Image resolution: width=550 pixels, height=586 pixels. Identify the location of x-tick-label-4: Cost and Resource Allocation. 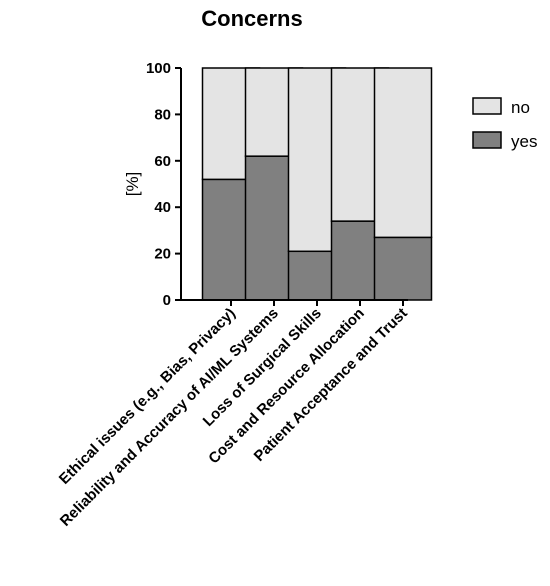
(286, 386).